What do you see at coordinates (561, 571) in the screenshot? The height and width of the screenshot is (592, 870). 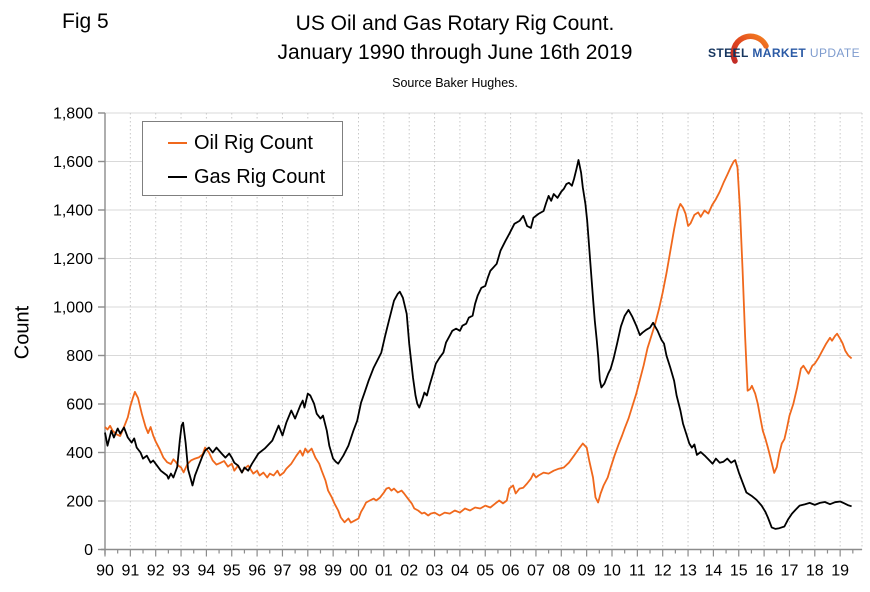 I see `x-tick-label: 08` at bounding box center [561, 571].